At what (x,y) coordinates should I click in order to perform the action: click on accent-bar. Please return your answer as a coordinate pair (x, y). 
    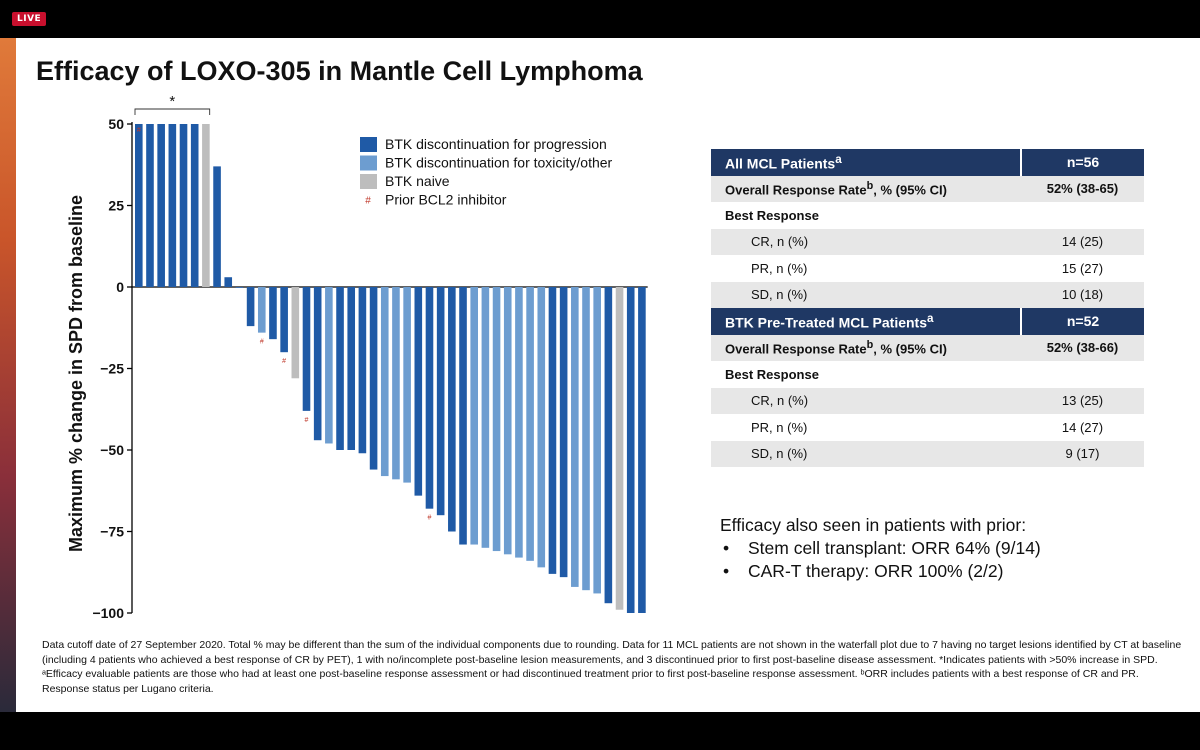
    Looking at the image, I should click on (8, 375).